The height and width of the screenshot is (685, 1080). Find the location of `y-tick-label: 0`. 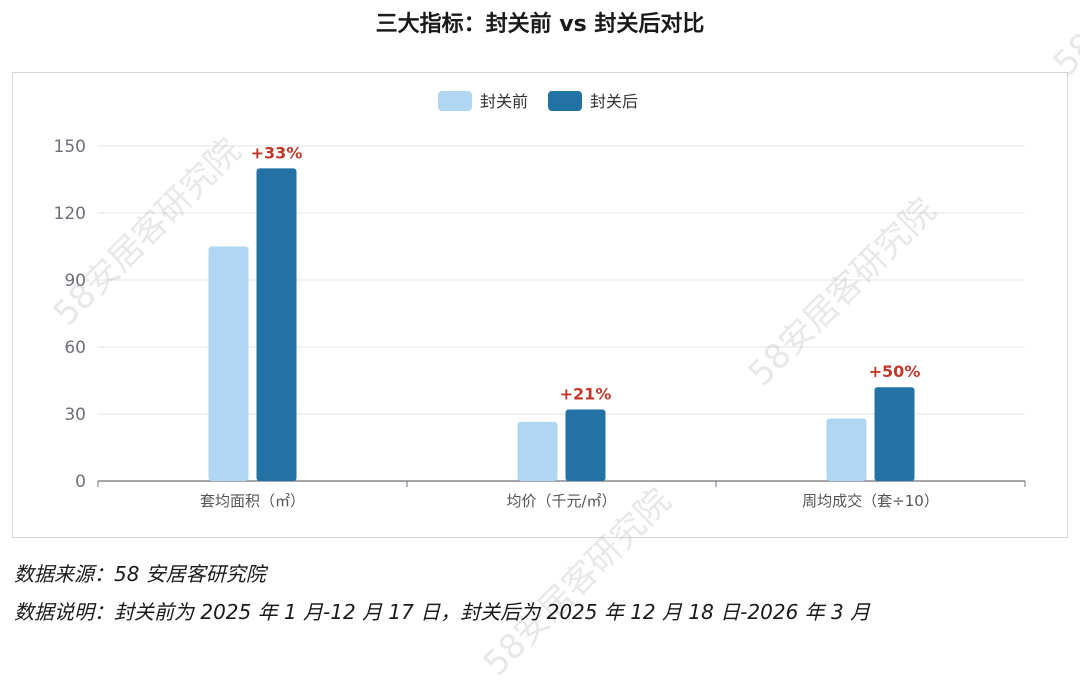

y-tick-label: 0 is located at coordinates (80, 482).